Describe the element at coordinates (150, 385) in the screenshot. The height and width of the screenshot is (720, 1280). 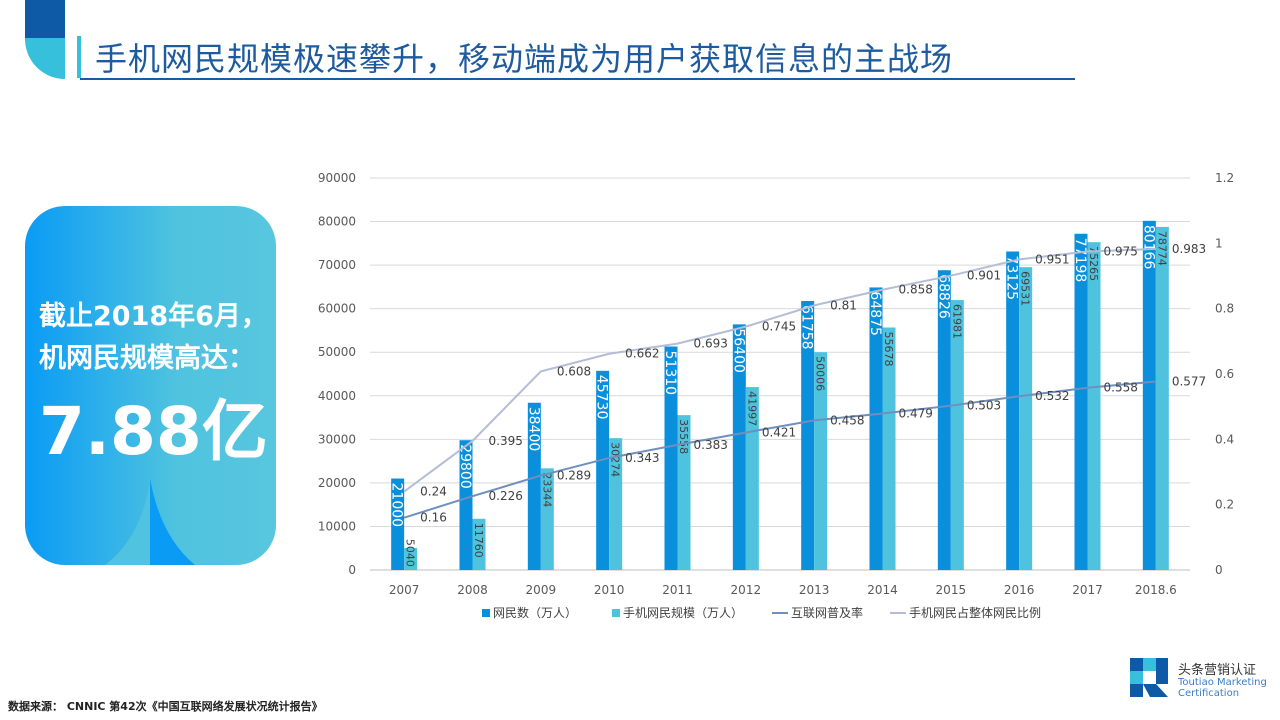
I see `highlight-card: 截止2018年6月， 机网民规模高达： 7.88亿` at that location.